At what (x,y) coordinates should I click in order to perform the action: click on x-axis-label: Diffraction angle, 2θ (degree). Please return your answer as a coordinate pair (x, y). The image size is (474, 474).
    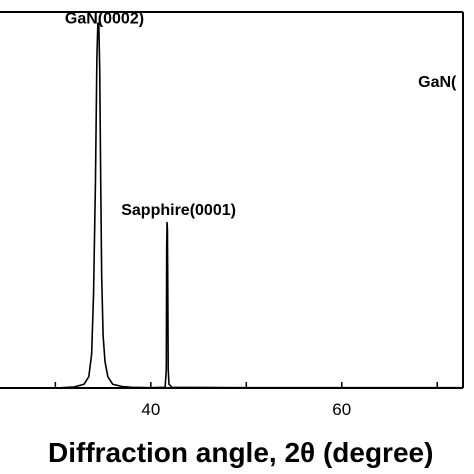
    Looking at the image, I should click on (240, 452).